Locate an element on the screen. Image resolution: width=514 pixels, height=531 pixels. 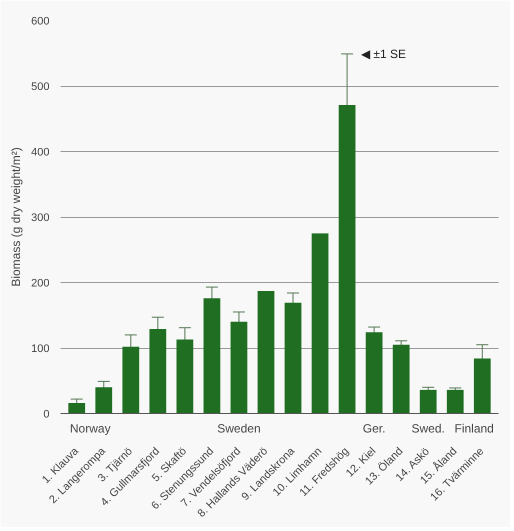
y-tick-label: 400 is located at coordinates (40, 152).